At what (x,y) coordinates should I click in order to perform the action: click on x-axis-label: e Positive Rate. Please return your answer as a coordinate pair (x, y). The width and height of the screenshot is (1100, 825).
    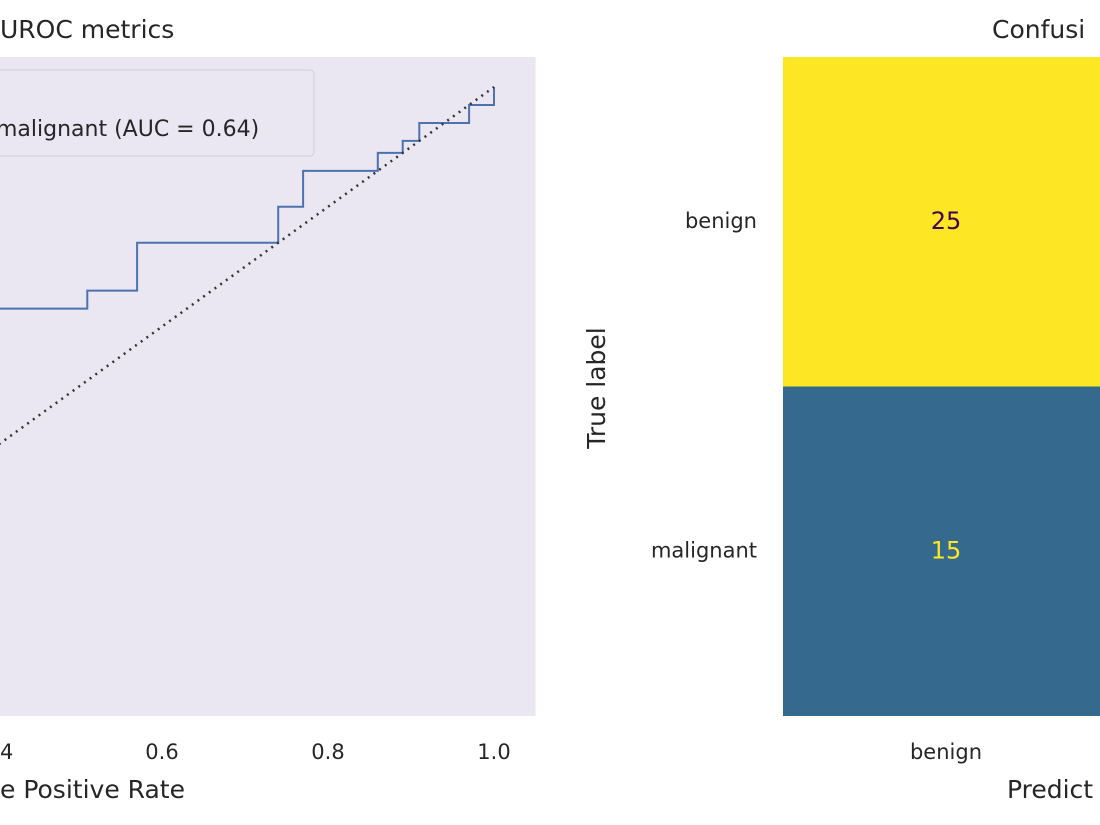
    Looking at the image, I should click on (92, 789).